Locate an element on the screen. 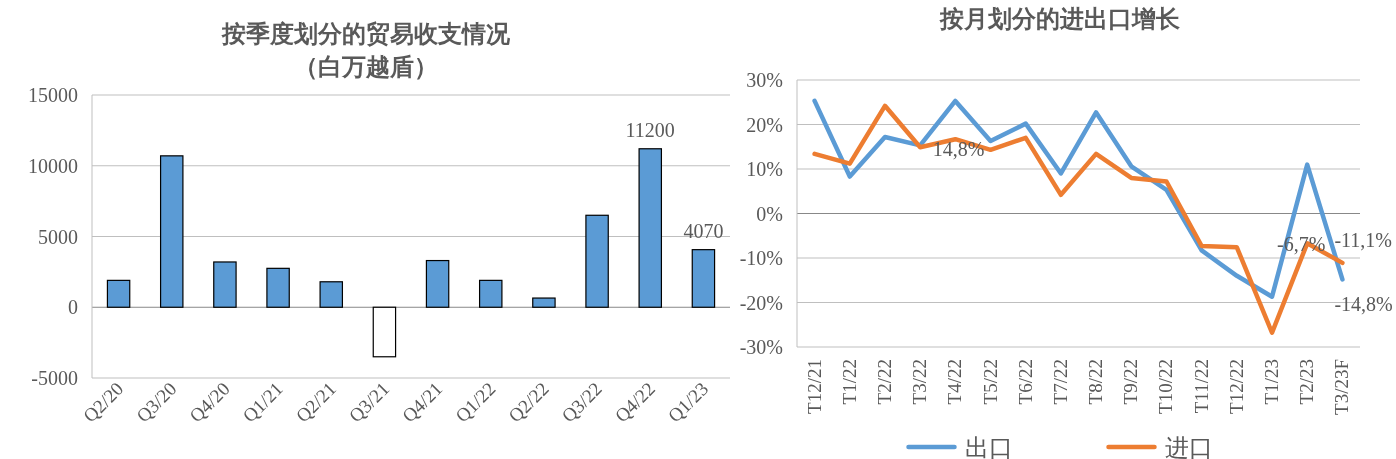 Image resolution: width=1396 pixels, height=459 pixels. y-tick-label: 0% is located at coordinates (769, 213).